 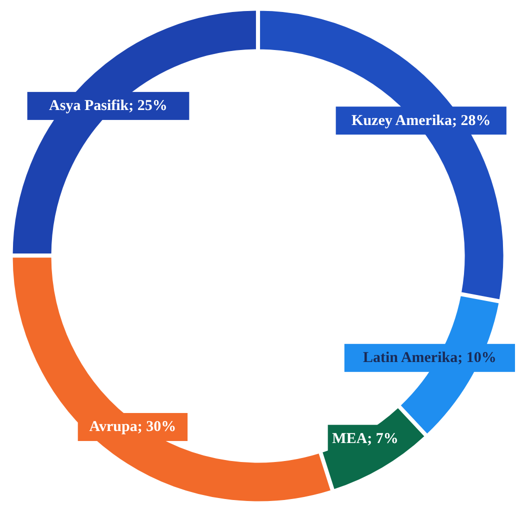 What do you see at coordinates (421, 120) in the screenshot?
I see `slice-label: Kuzey Amerika; 28%` at bounding box center [421, 120].